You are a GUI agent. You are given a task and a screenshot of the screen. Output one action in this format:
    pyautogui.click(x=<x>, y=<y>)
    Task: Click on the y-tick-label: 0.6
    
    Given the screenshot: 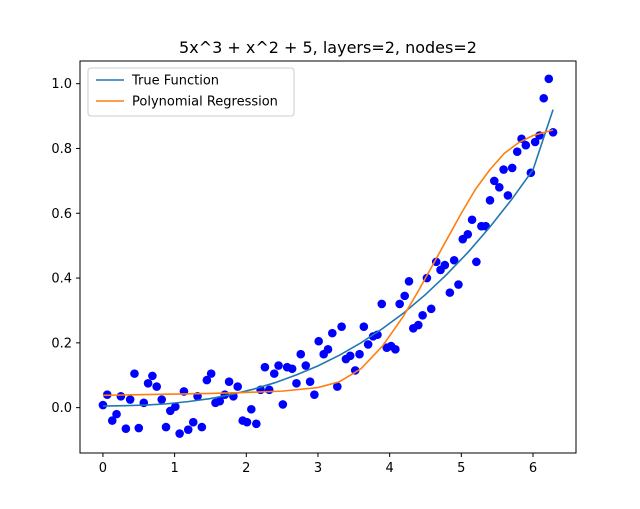 What is the action you would take?
    pyautogui.click(x=61, y=214)
    